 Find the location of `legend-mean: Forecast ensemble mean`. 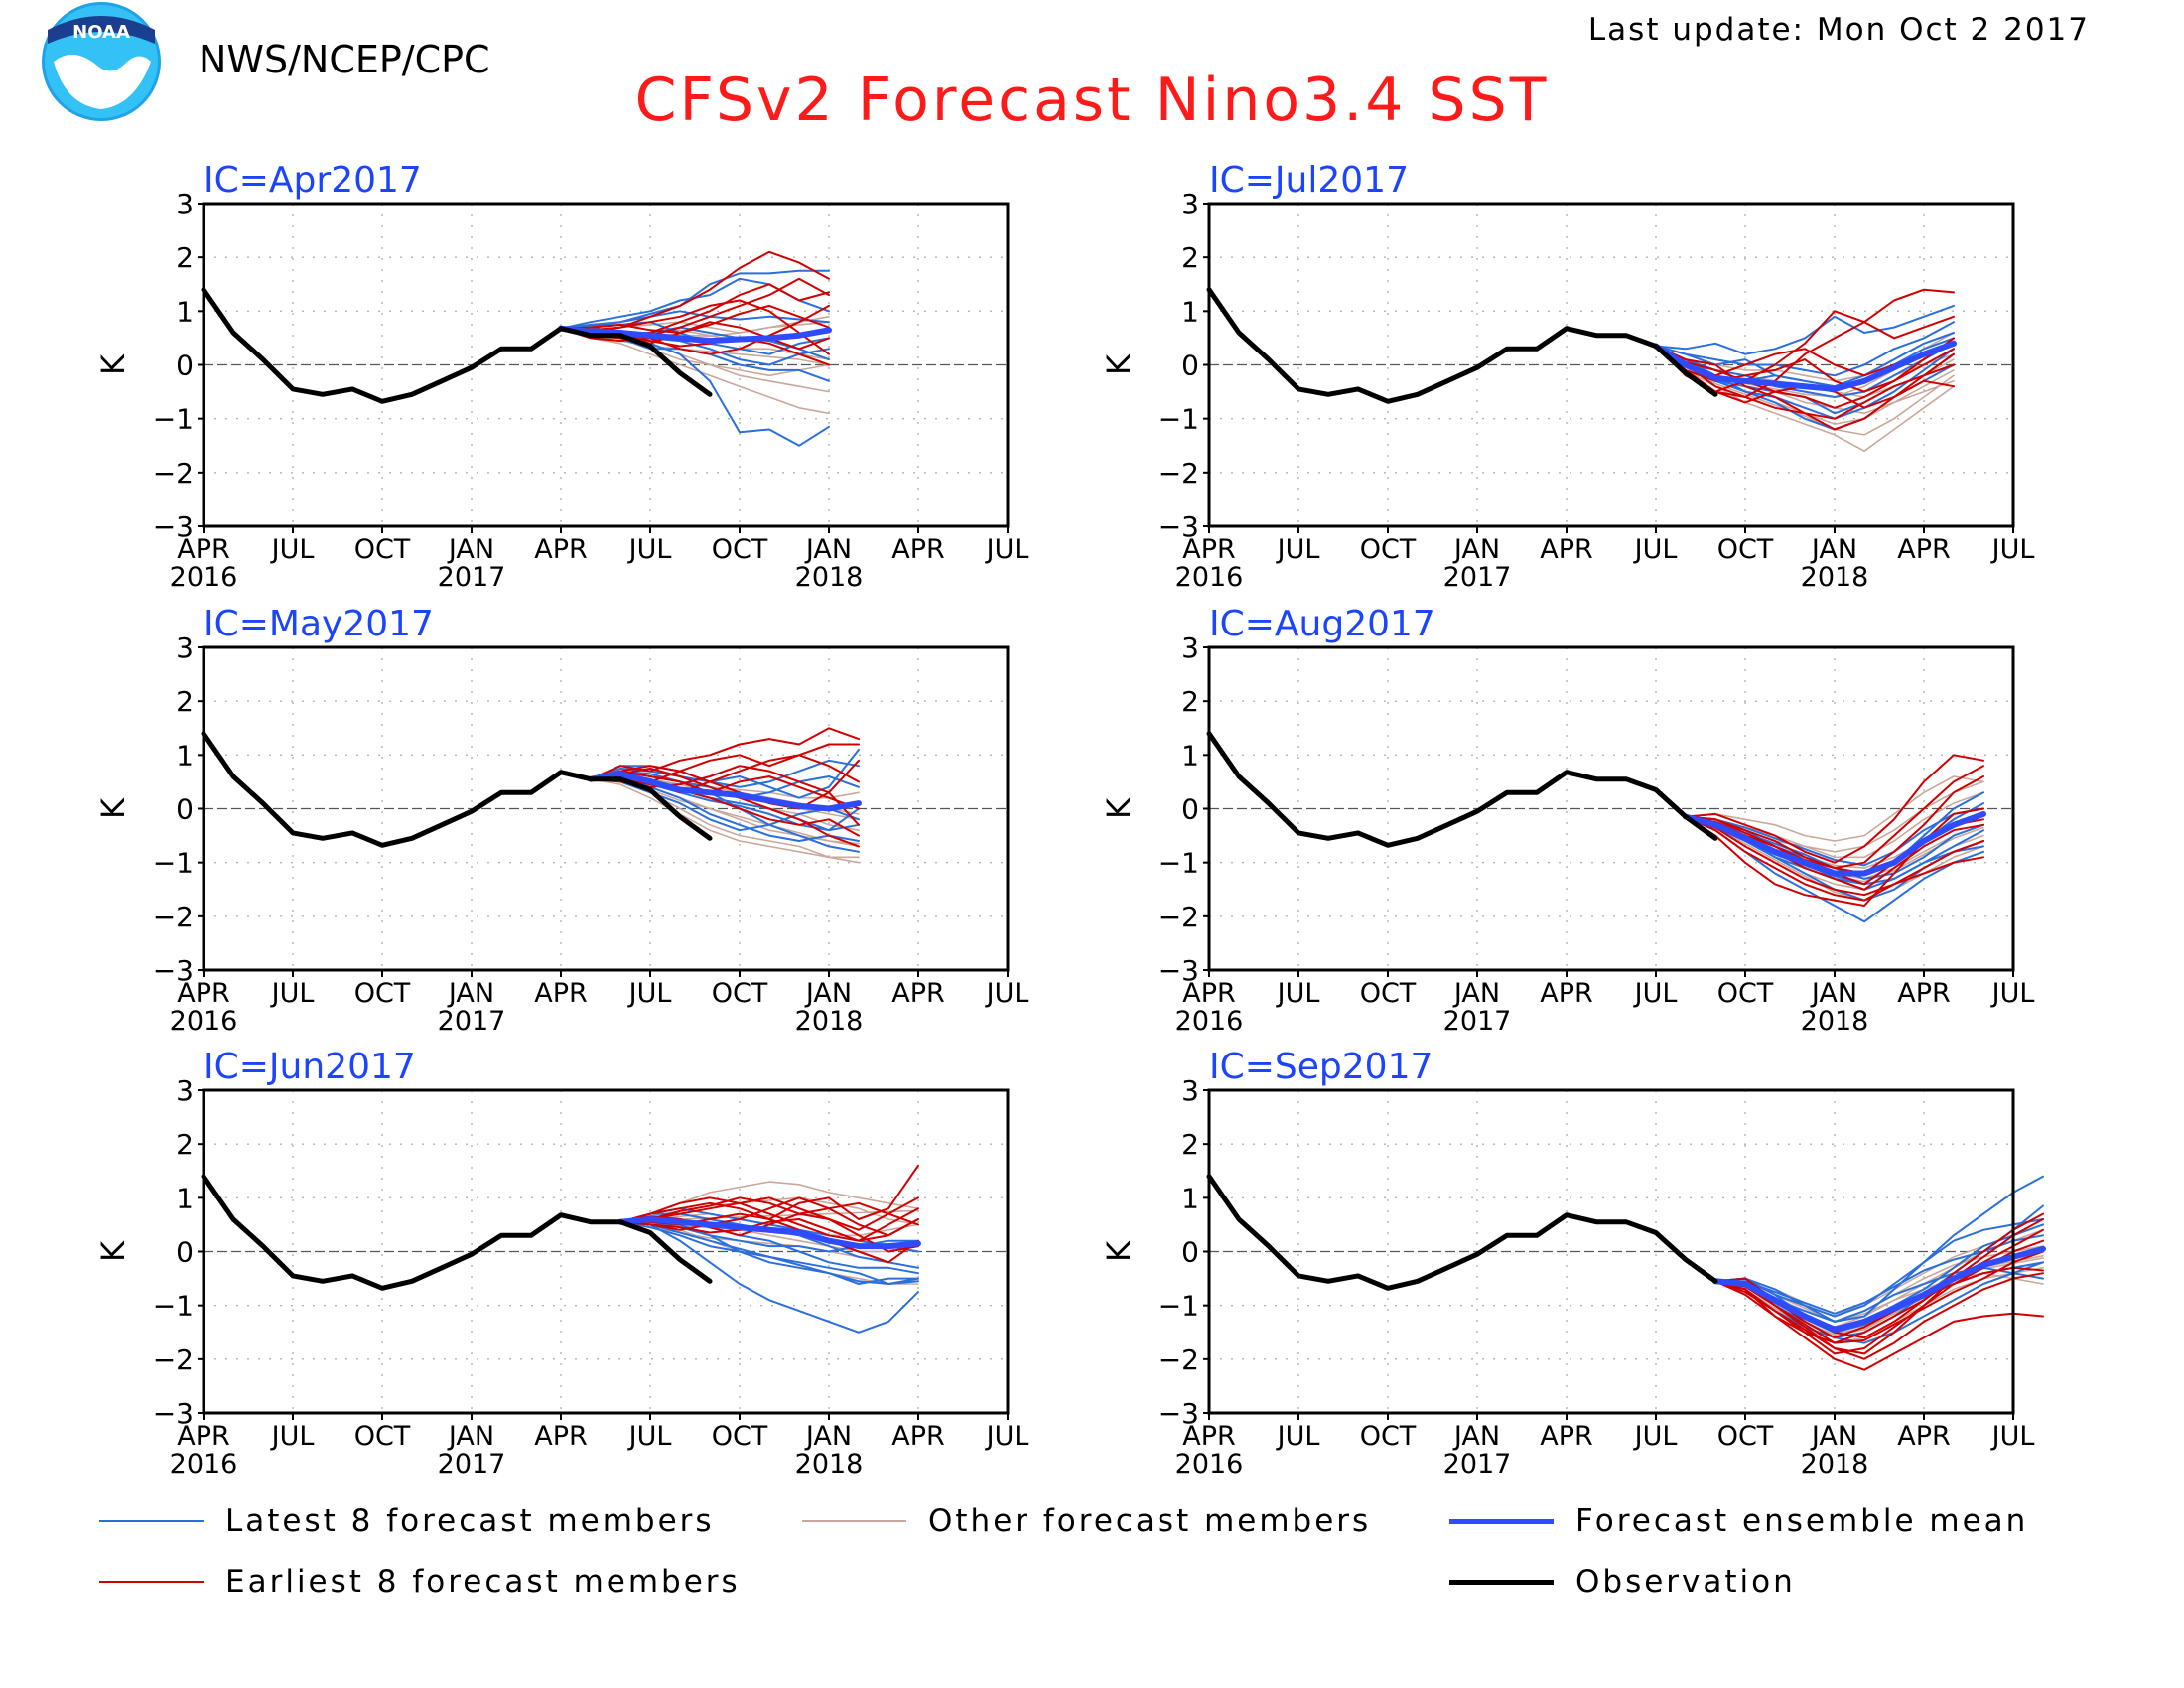

legend-mean: Forecast ensemble mean is located at coordinates (1738, 1521).